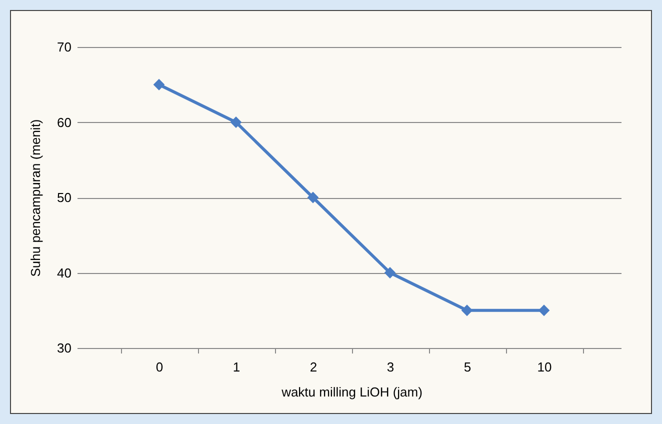 The width and height of the screenshot is (662, 424). Describe the element at coordinates (314, 367) in the screenshot. I see `x-tick-label: 2` at that location.